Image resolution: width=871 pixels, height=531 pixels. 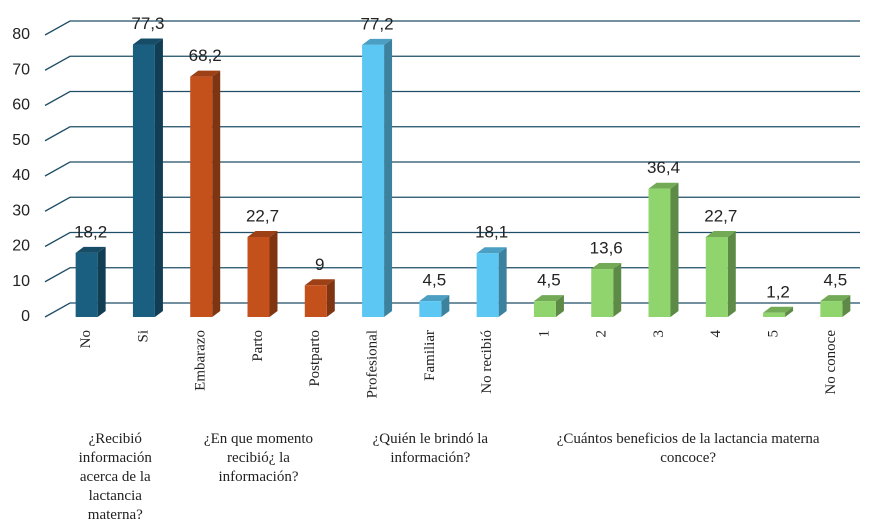 I want to click on value-label: 9, so click(x=319, y=264).